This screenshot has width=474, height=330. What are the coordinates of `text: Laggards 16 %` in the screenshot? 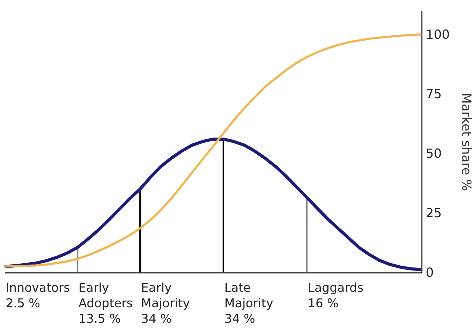 It's located at (336, 296).